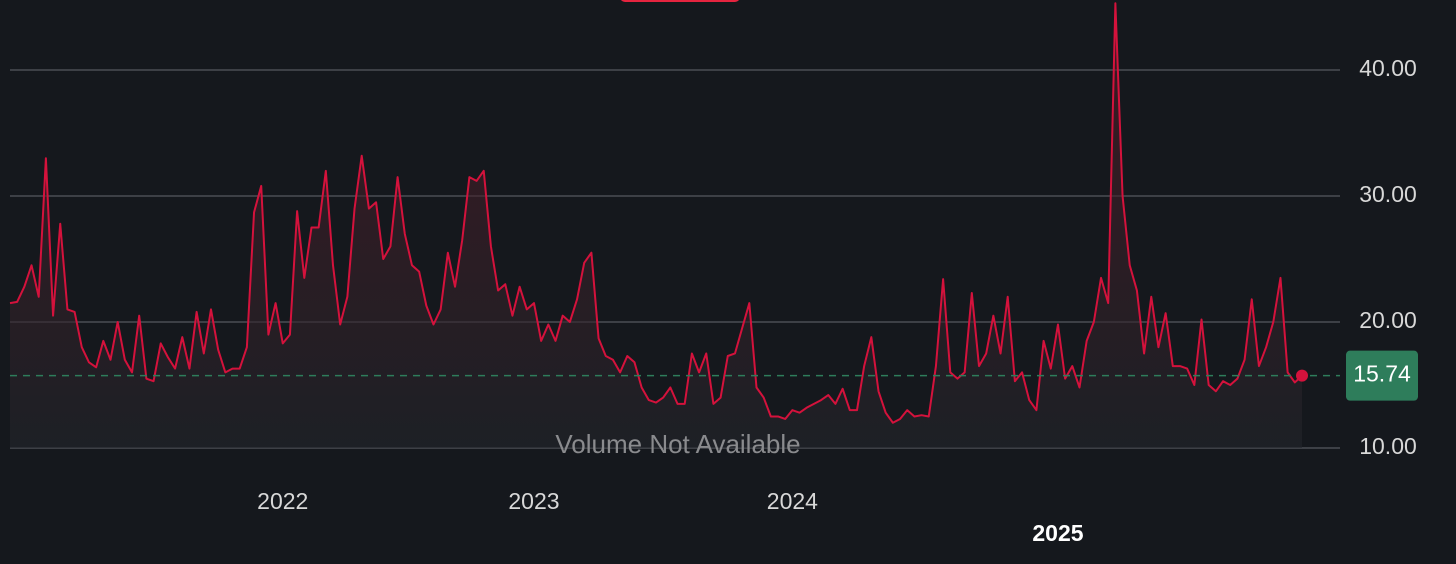 This screenshot has height=564, width=1456. What do you see at coordinates (282, 501) in the screenshot?
I see `x-tick-label: 2022` at bounding box center [282, 501].